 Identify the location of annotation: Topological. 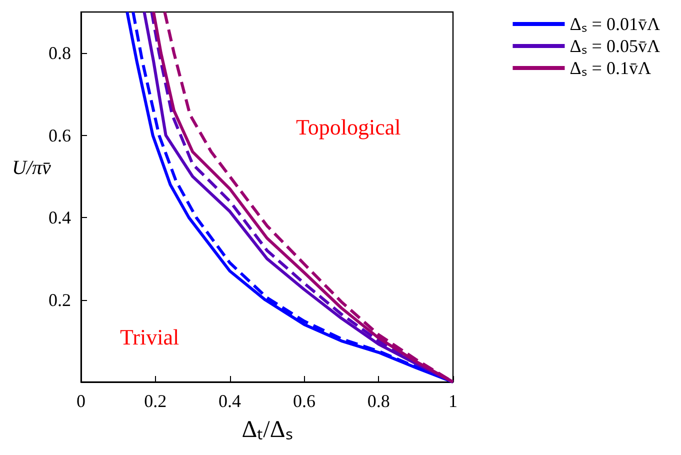
(348, 127).